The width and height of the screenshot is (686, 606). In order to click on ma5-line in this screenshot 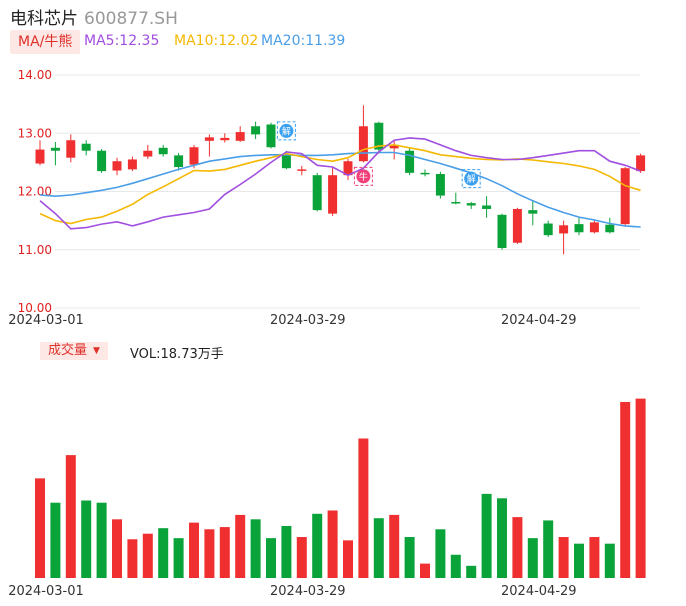, I will do `click(340, 183)`.